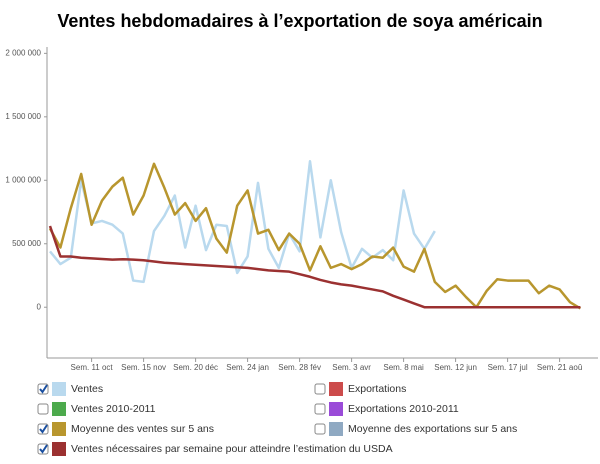 The image size is (600, 464). I want to click on x-tick-label: Sem. 21 aoû, so click(559, 367).